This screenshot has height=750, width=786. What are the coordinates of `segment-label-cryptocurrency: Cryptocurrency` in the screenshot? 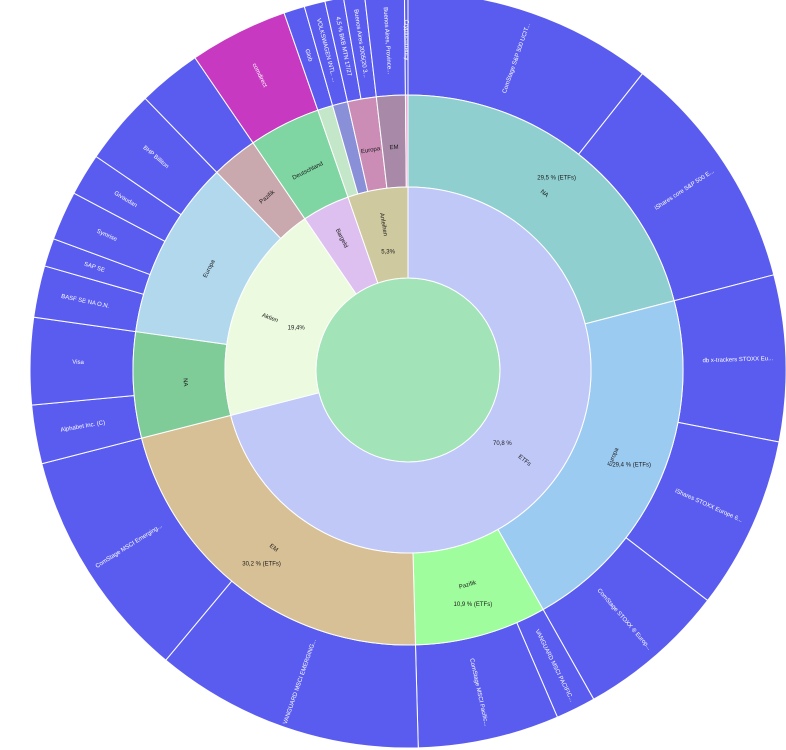 It's located at (406, 40).